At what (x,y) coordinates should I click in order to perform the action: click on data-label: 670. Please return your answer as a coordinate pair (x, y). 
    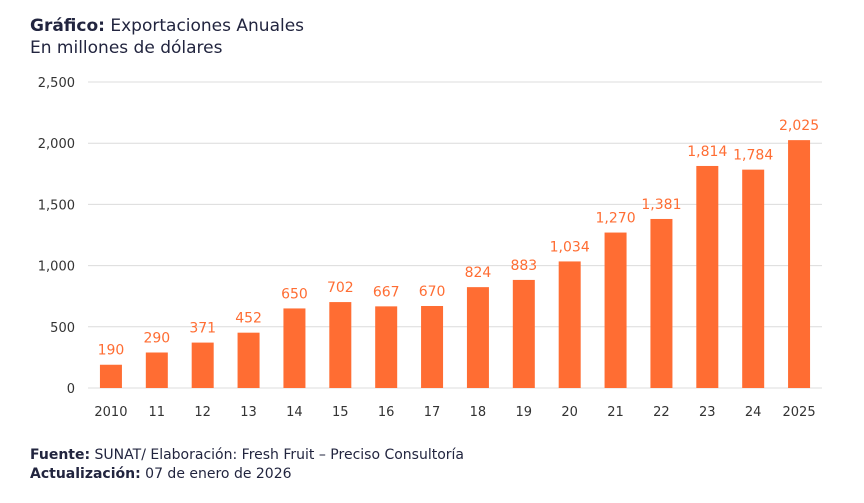
    Looking at the image, I should click on (432, 292).